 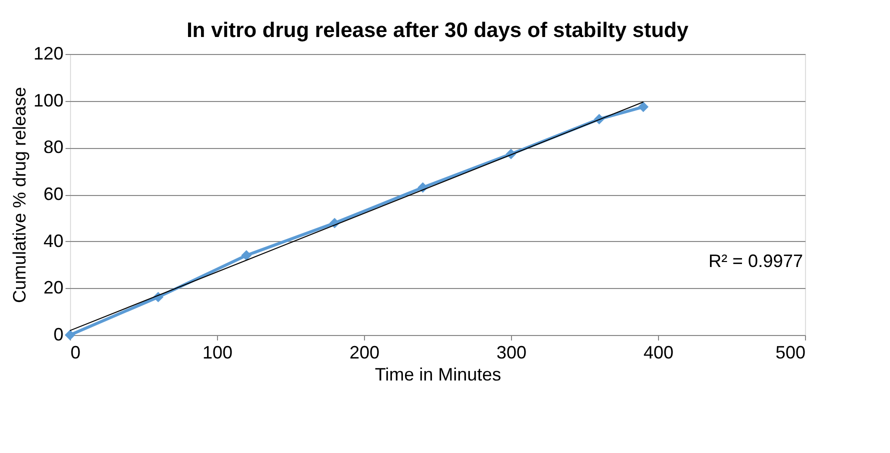 What do you see at coordinates (48, 100) in the screenshot?
I see `y-tick-label: 100` at bounding box center [48, 100].